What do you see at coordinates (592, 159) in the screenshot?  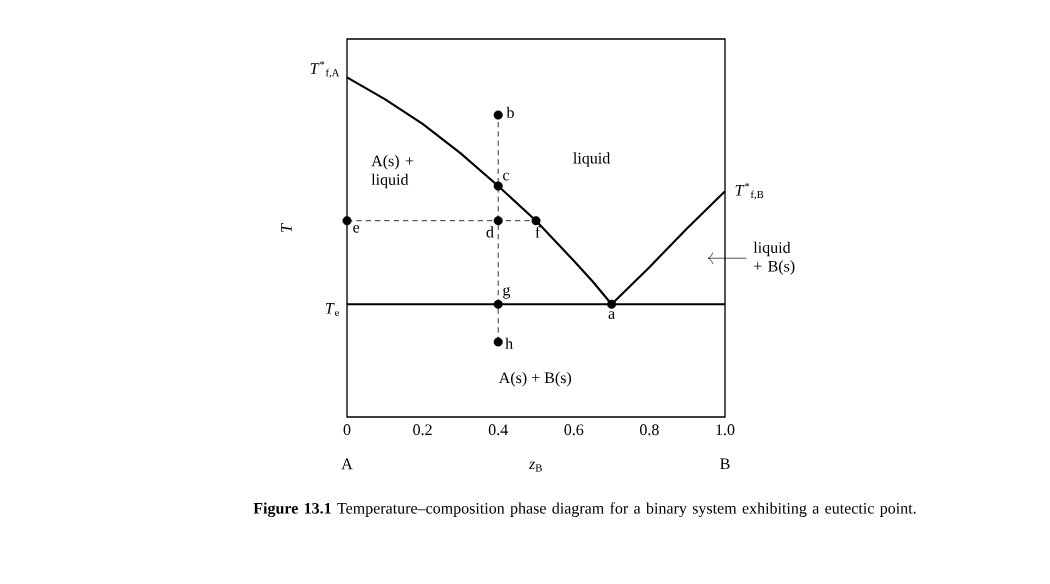 I see `annotation: liquid` at bounding box center [592, 159].